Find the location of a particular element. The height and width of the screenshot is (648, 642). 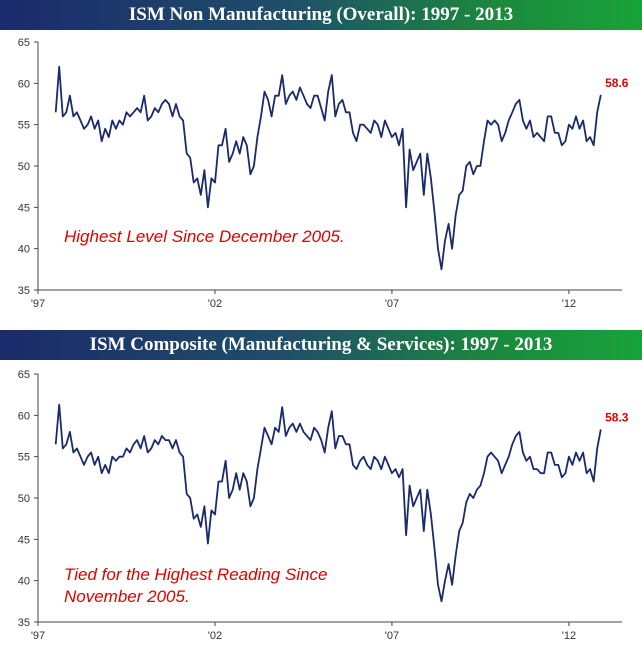

annotation-text: Highest Level Since December 2005. is located at coordinates (204, 236).